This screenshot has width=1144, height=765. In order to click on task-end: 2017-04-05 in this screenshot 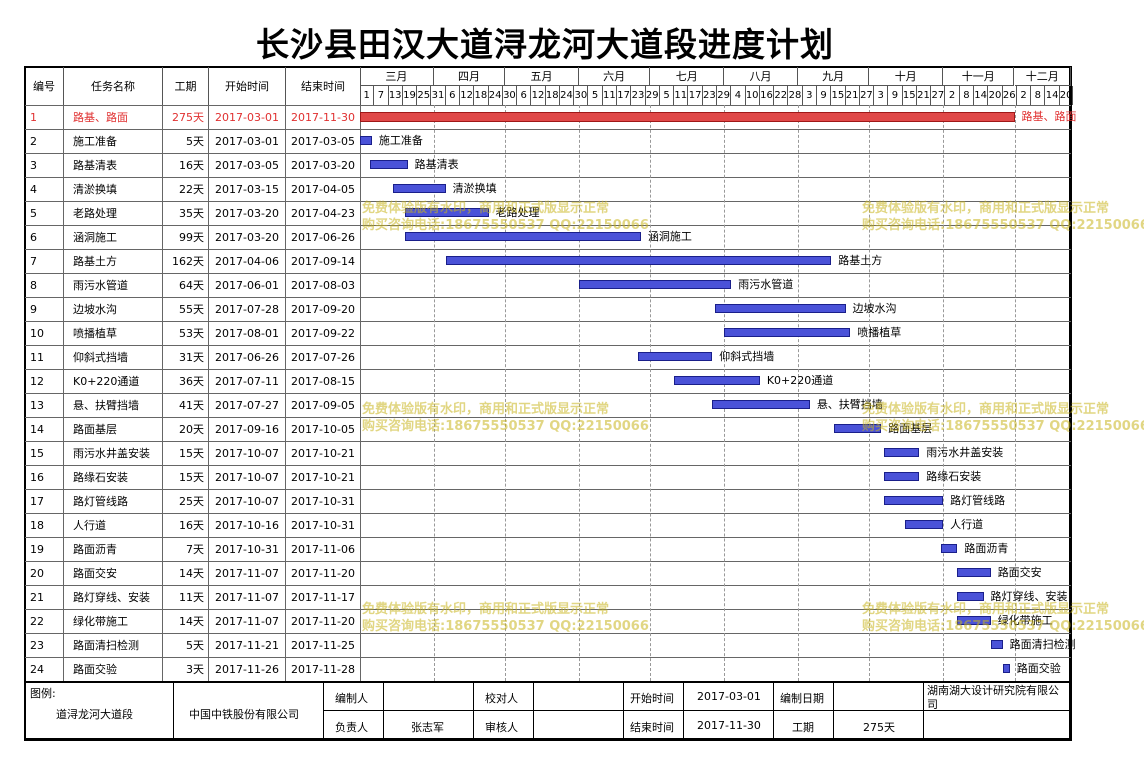, I will do `click(323, 189)`.